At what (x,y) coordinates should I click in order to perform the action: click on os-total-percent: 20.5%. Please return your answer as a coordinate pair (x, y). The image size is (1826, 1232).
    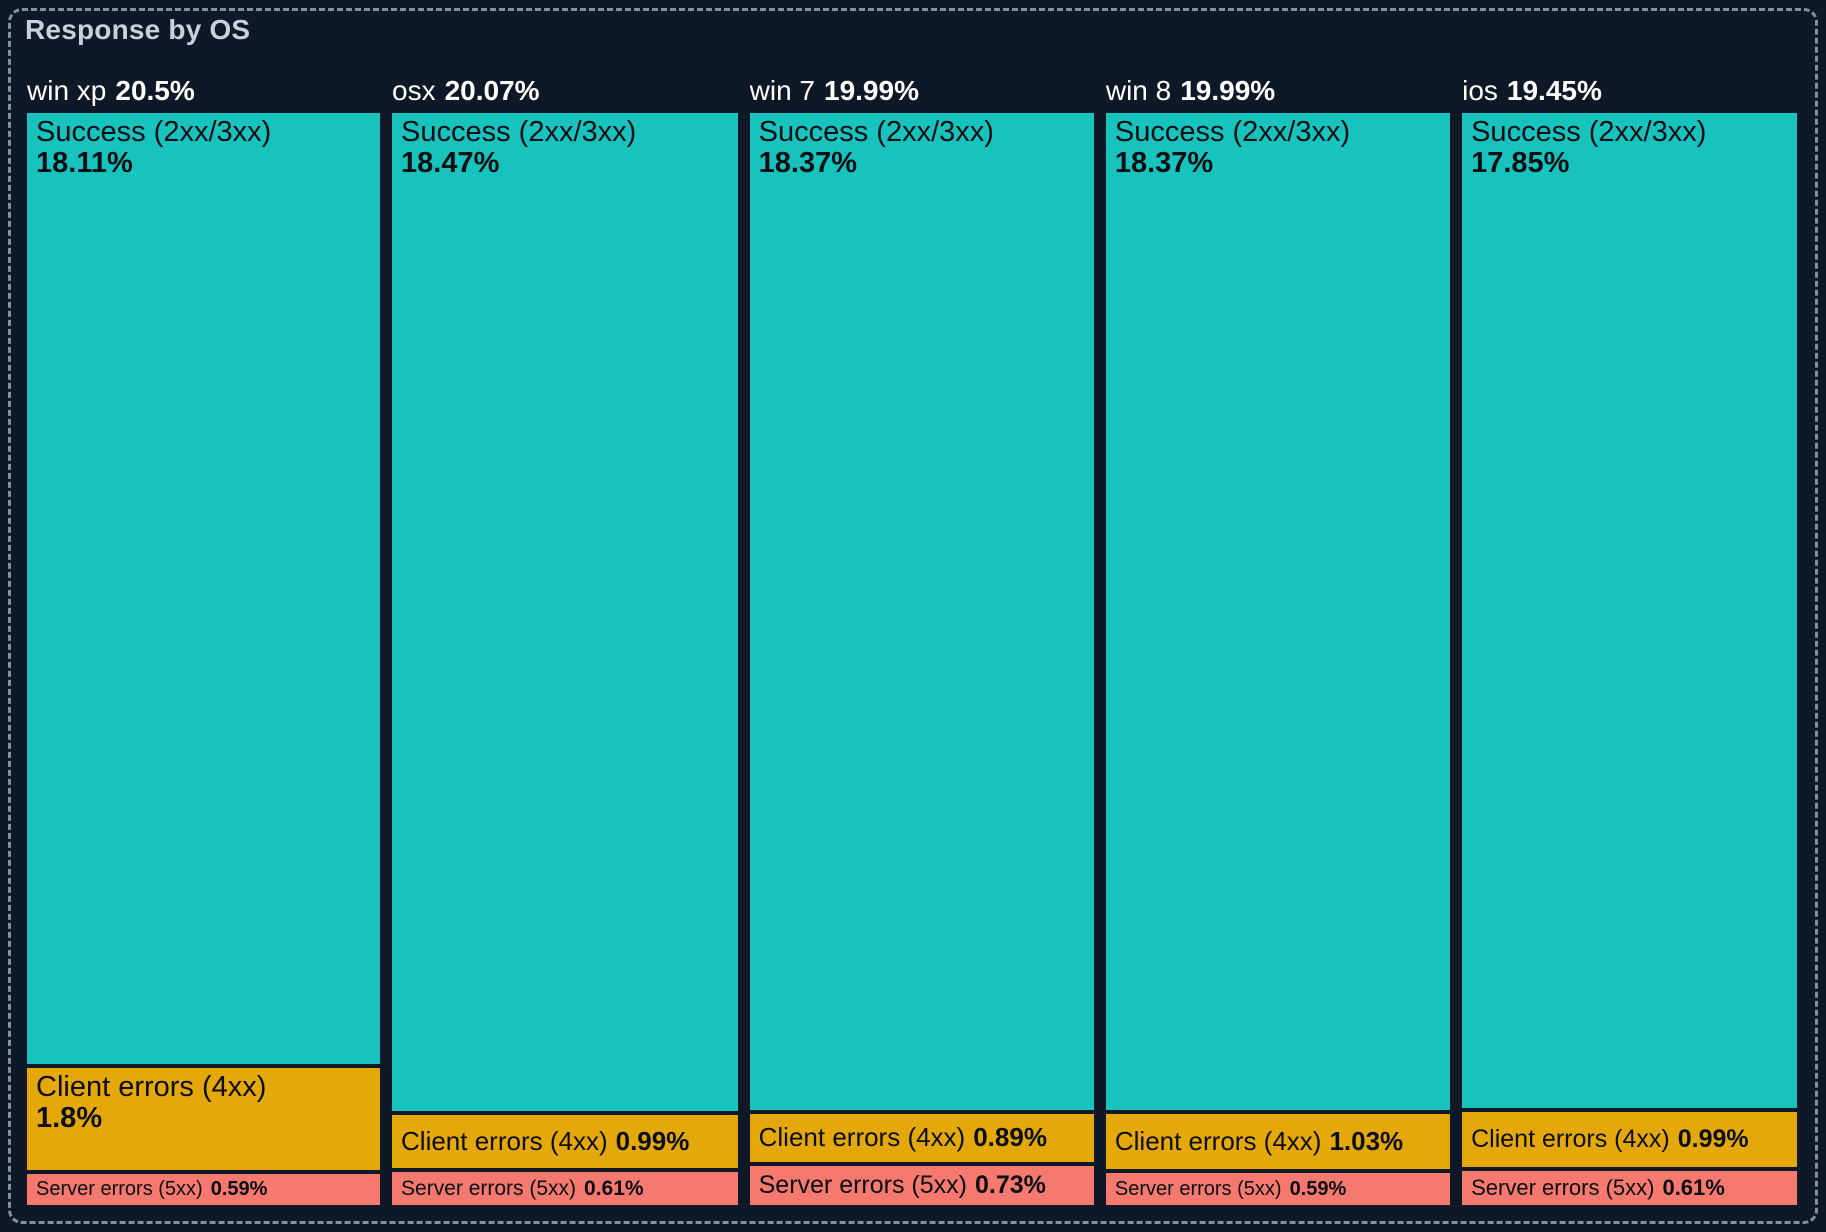
    Looking at the image, I should click on (155, 90).